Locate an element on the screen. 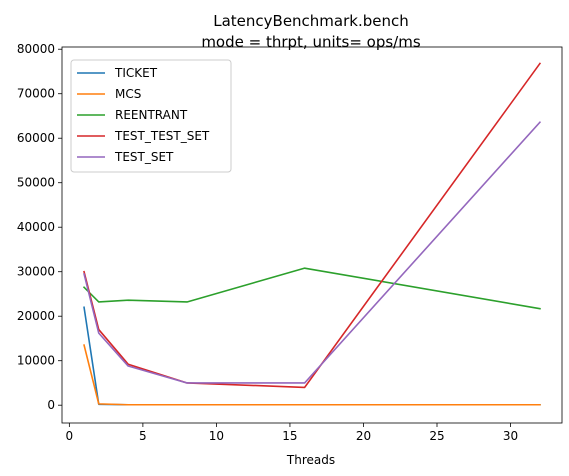 The width and height of the screenshot is (569, 476). y-tick-label: 0 is located at coordinates (51, 405).